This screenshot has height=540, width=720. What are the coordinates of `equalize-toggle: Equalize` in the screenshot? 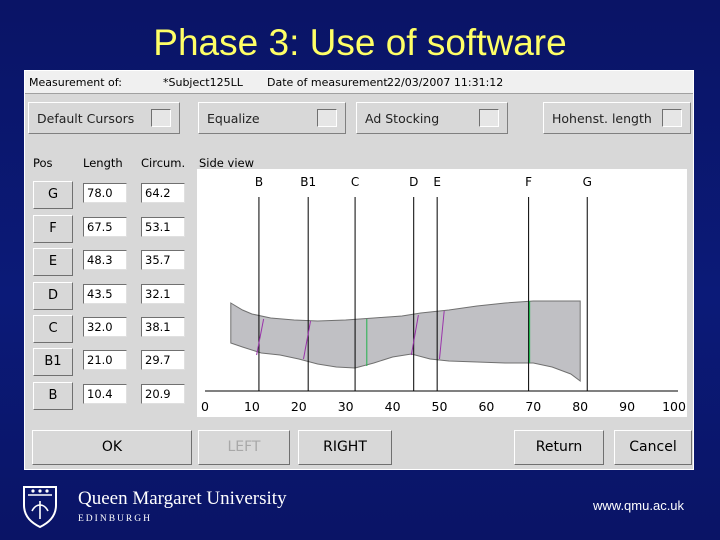 It's located at (272, 118).